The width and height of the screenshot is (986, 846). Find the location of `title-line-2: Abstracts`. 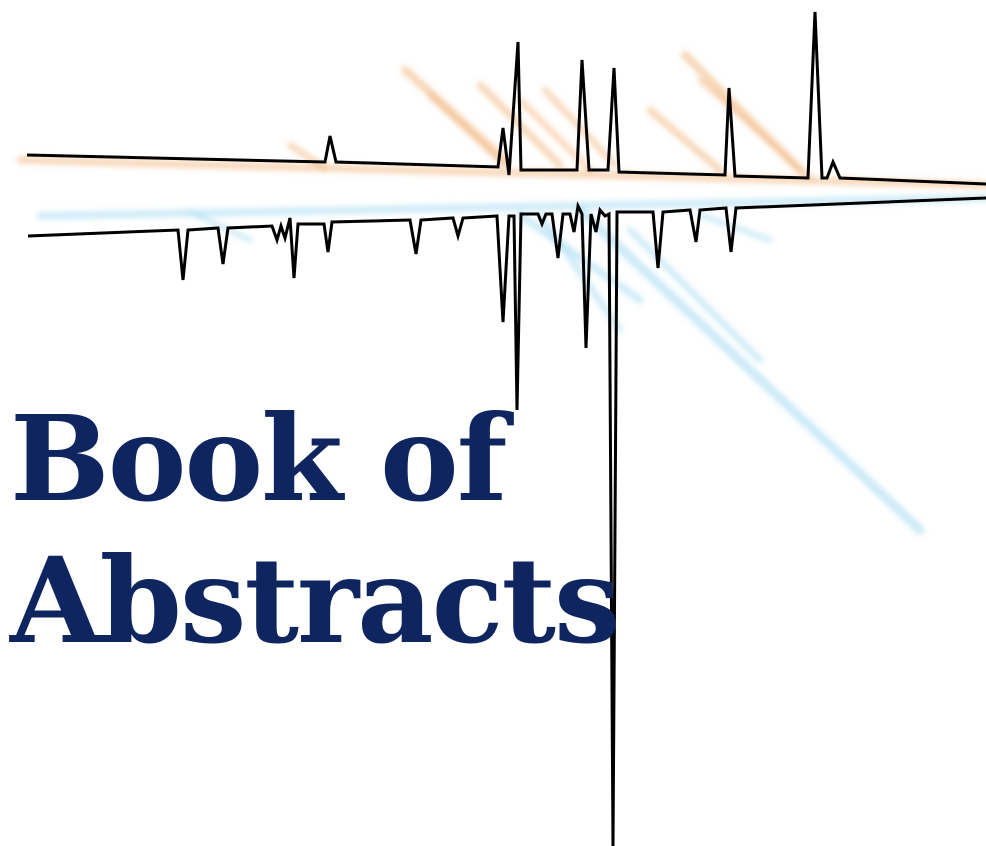

title-line-2: Abstracts is located at coordinates (315, 600).